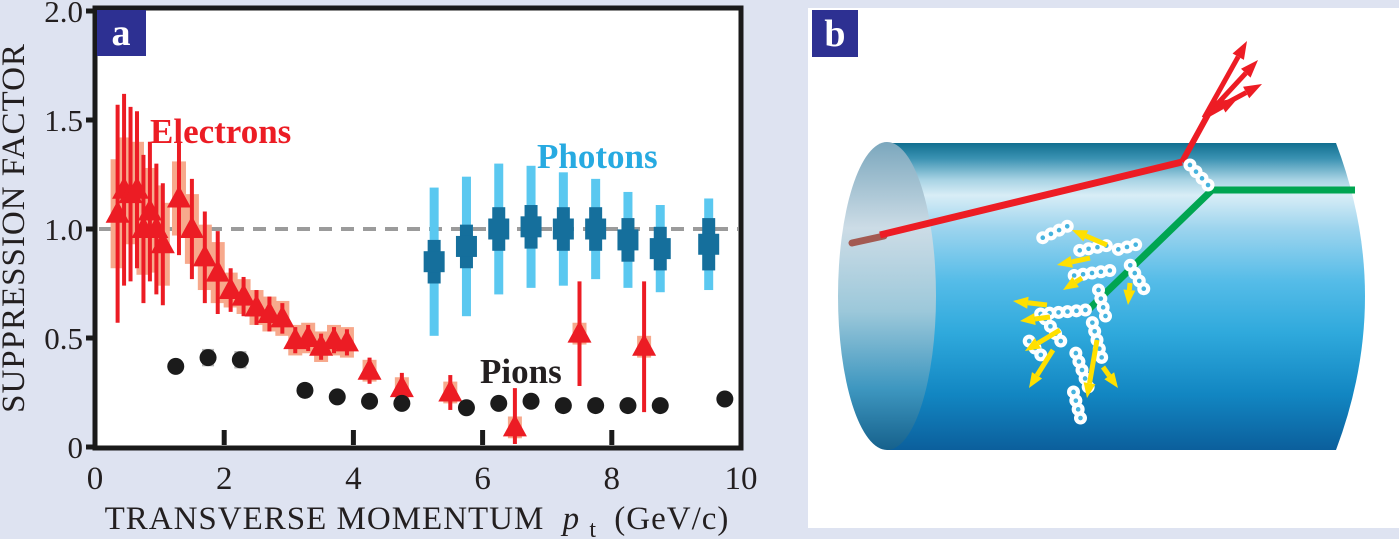 The image size is (1399, 539). Describe the element at coordinates (95, 479) in the screenshot. I see `x-tick-label: 0` at that location.